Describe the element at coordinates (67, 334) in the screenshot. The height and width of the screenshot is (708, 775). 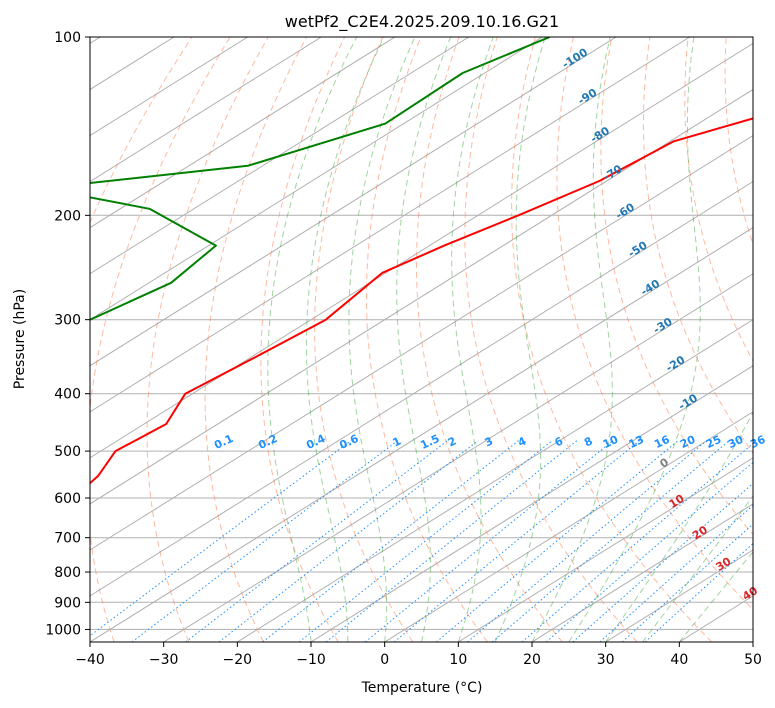
I see `y-axis: 100 200 300 400 500 600 700 800 900 1000` at that location.